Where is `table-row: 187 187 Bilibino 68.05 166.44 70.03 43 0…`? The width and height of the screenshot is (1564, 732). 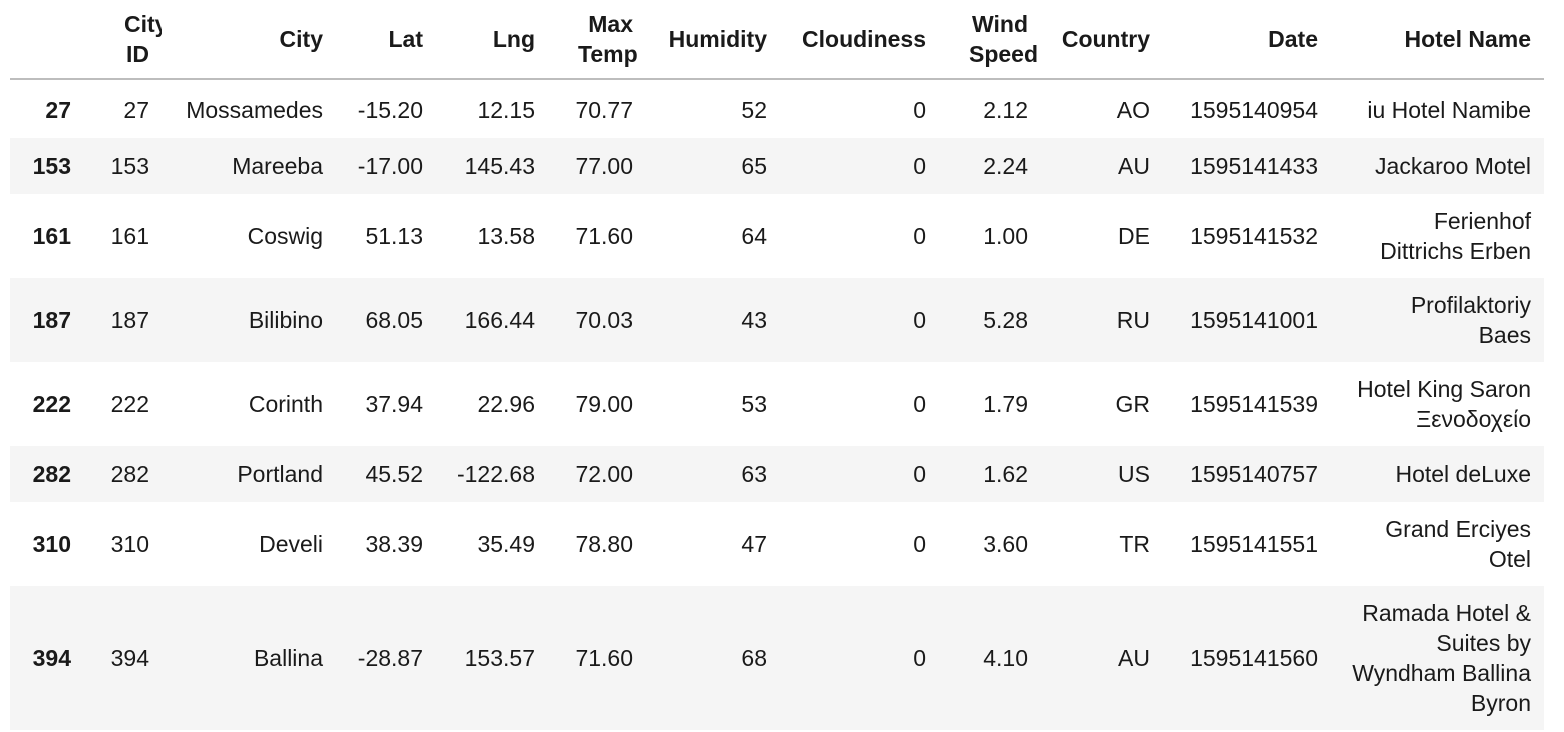 table-row: 187 187 Bilibino 68.05 166.44 70.03 43 0… is located at coordinates (777, 320).